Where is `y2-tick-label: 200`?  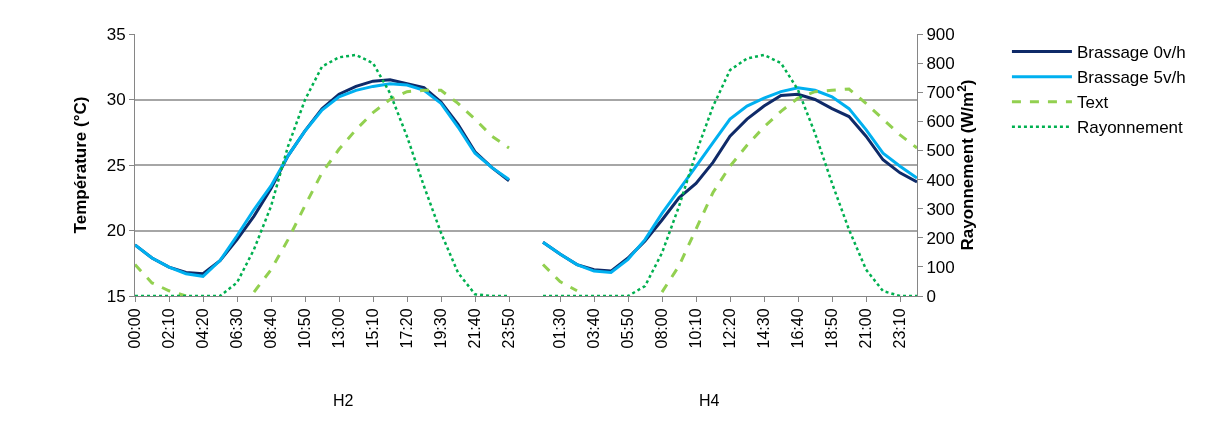 y2-tick-label: 200 is located at coordinates (940, 238).